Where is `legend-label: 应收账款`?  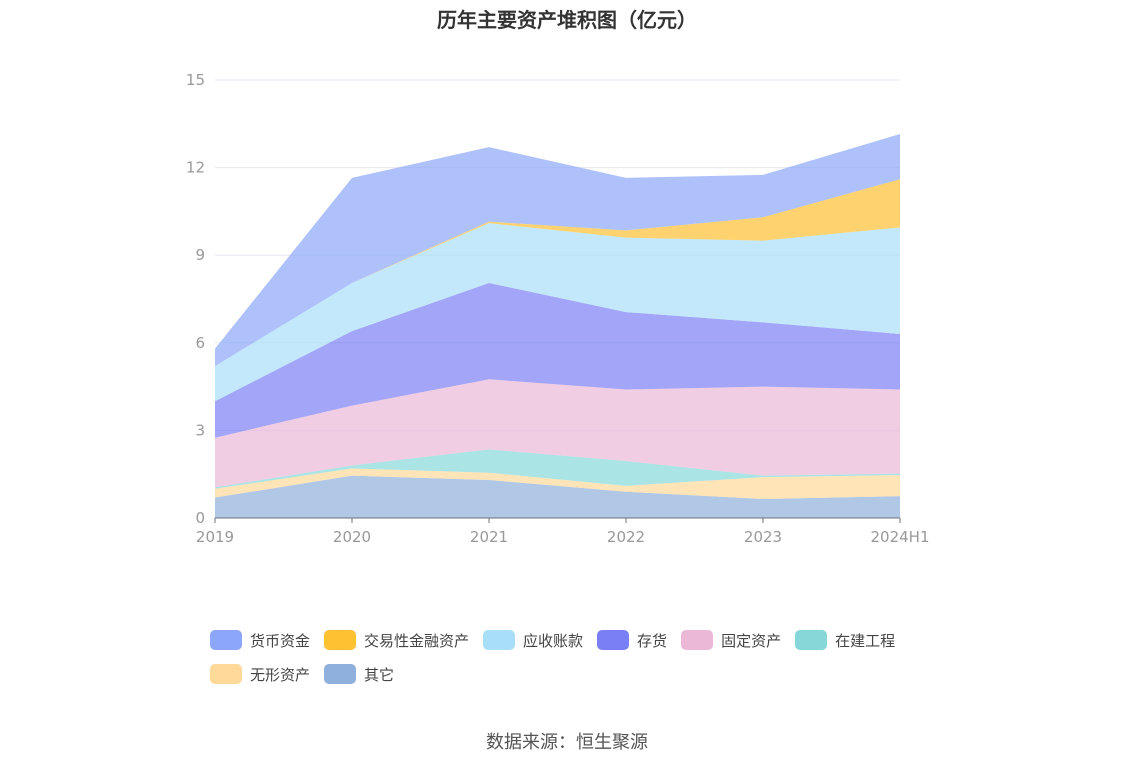
legend-label: 应收账款 is located at coordinates (553, 640).